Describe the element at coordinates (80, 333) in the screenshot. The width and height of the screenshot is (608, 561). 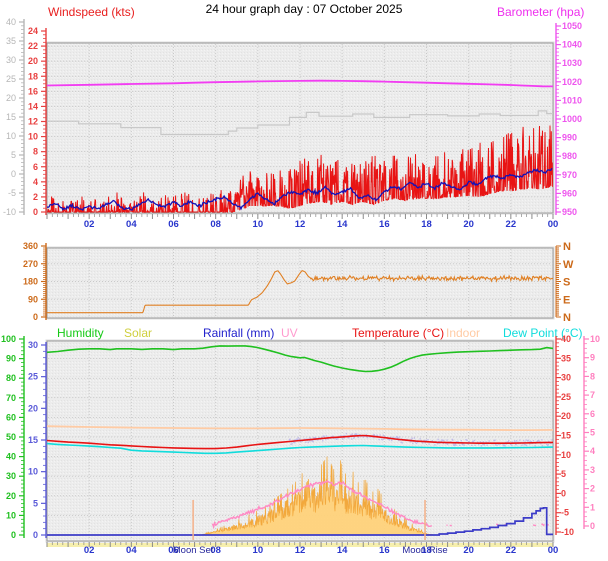
I see `legend-item-humidity: Humidity` at that location.